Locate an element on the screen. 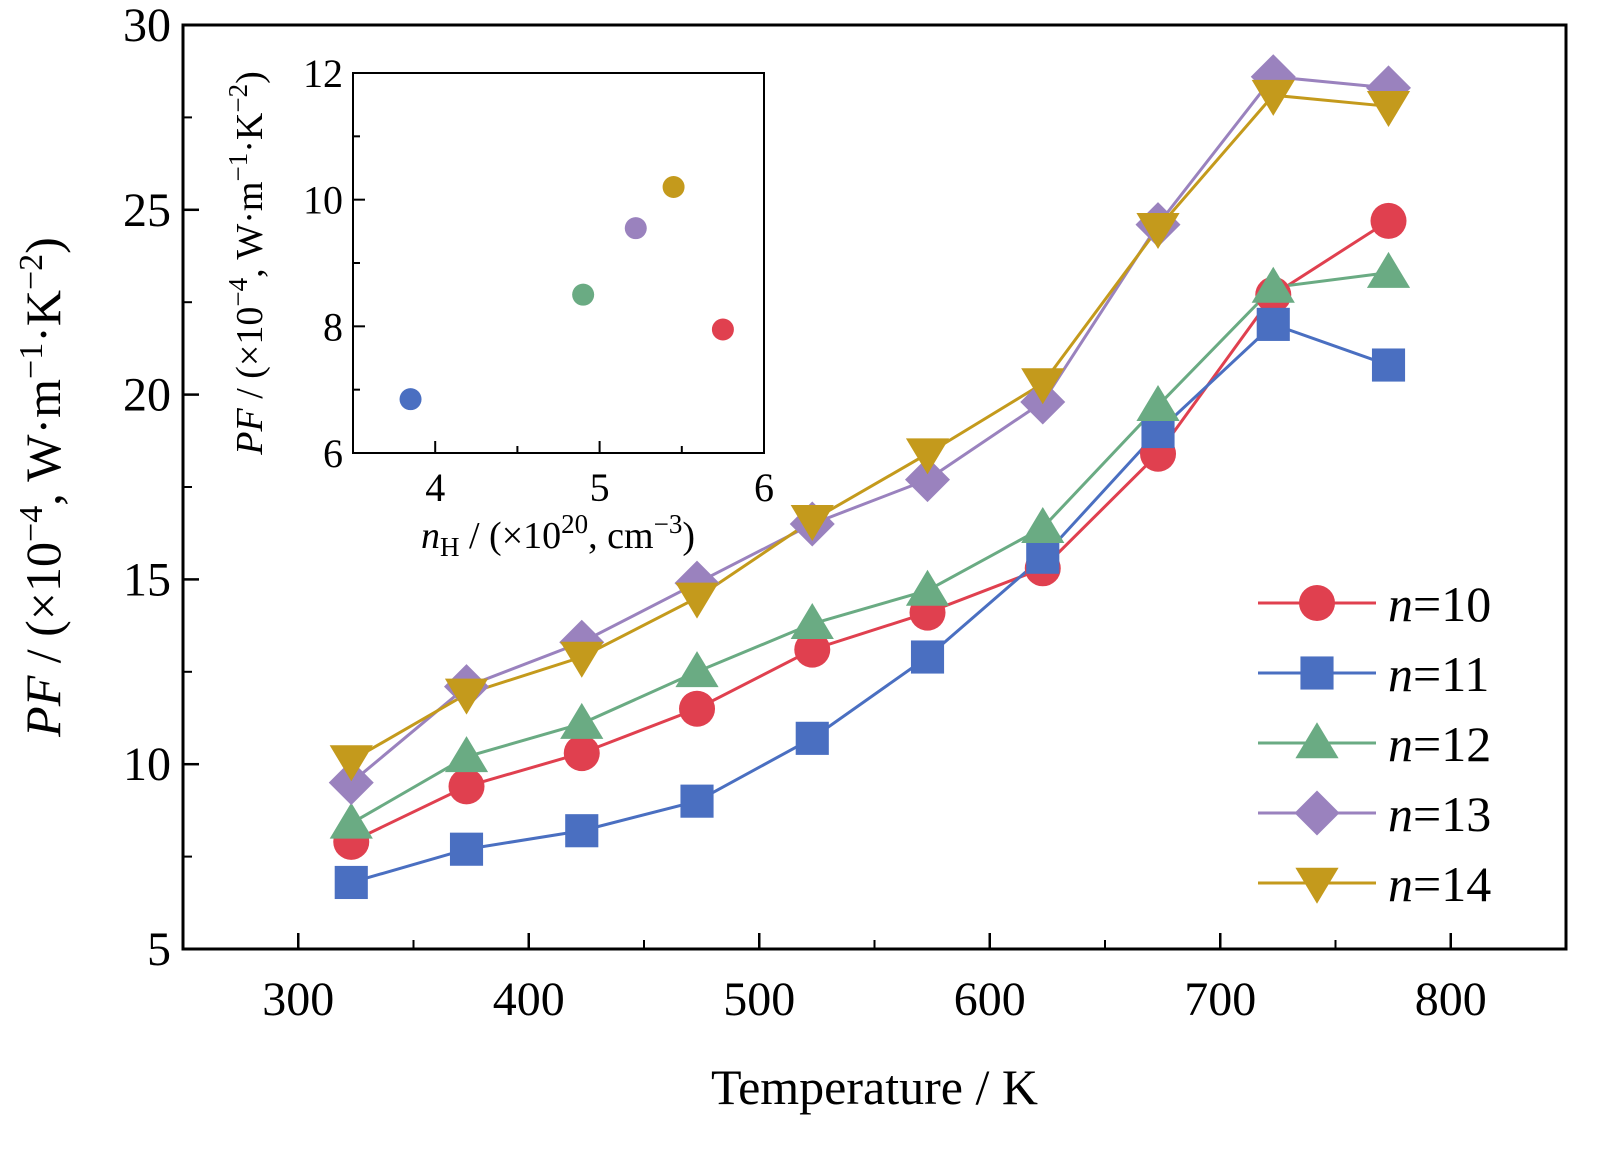  x-tick-label: 400 is located at coordinates (529, 999).